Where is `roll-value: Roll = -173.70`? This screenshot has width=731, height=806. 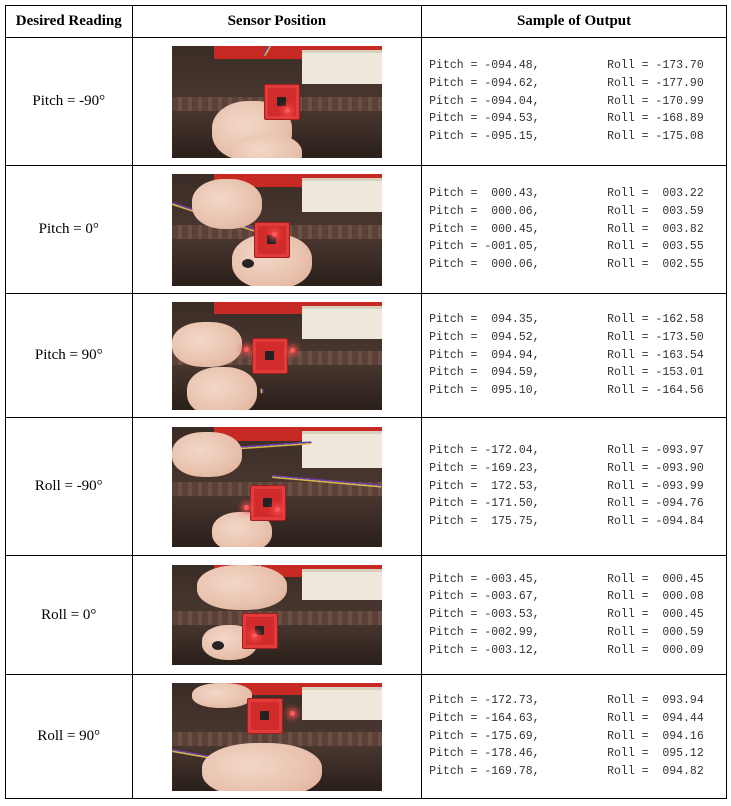 roll-value: Roll = -173.70 is located at coordinates (655, 65).